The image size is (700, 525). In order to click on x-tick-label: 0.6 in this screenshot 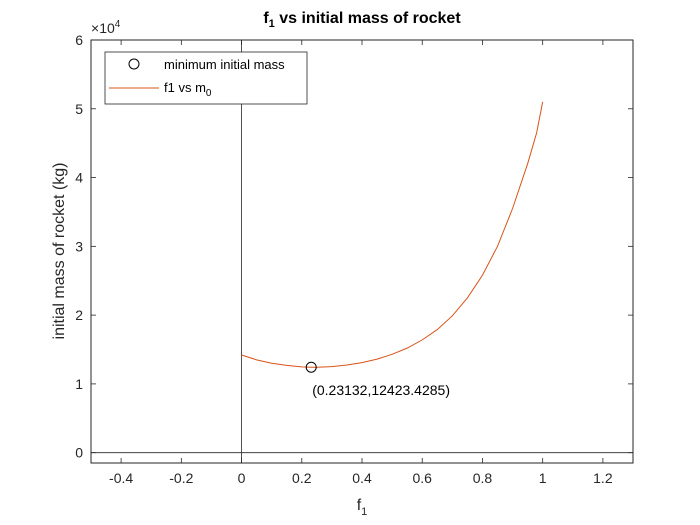, I will do `click(422, 478)`.